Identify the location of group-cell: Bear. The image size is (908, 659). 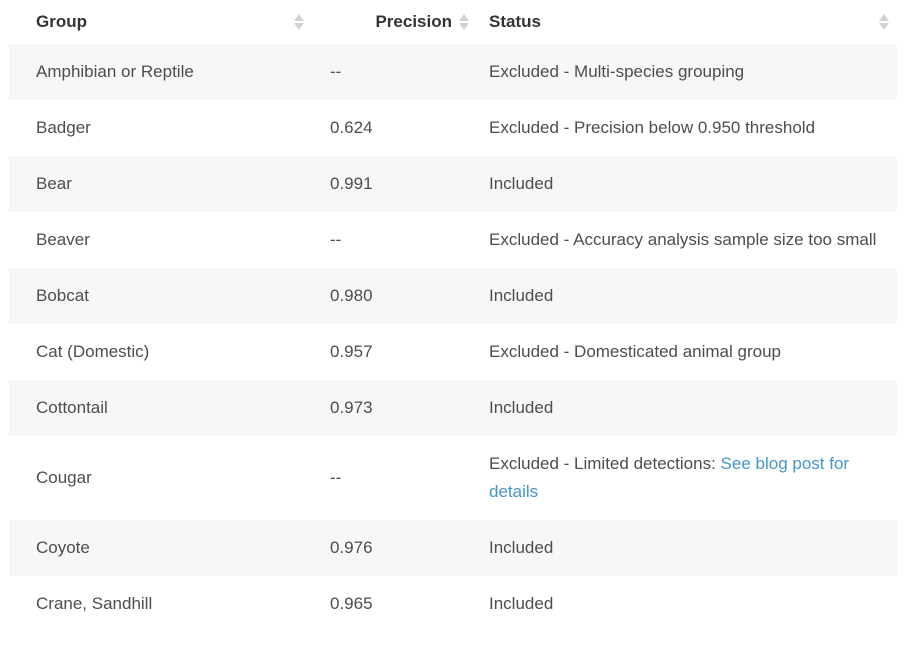
(54, 183).